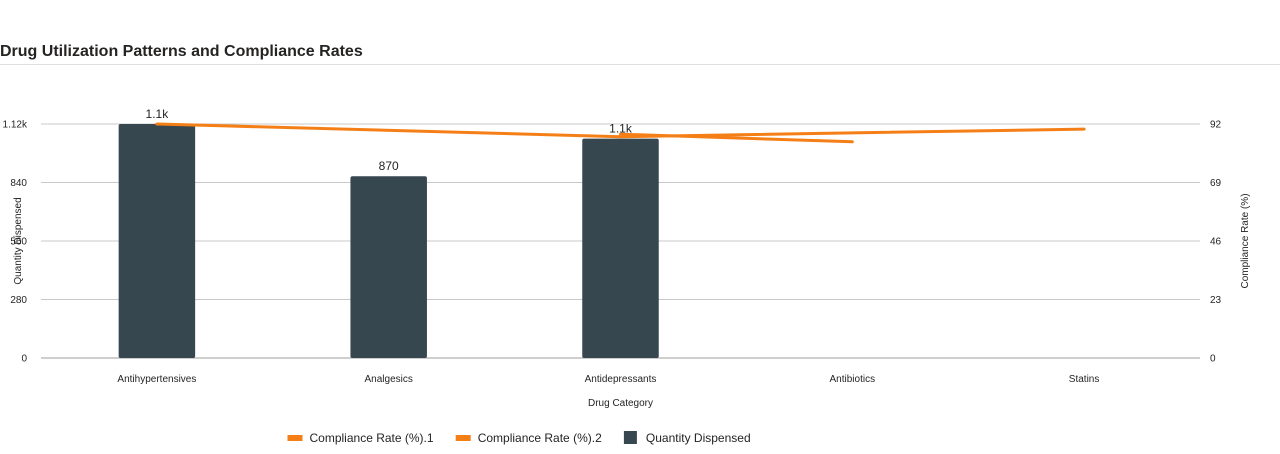 This screenshot has width=1280, height=454. I want to click on x-tick-label: Antidepressants, so click(621, 379).